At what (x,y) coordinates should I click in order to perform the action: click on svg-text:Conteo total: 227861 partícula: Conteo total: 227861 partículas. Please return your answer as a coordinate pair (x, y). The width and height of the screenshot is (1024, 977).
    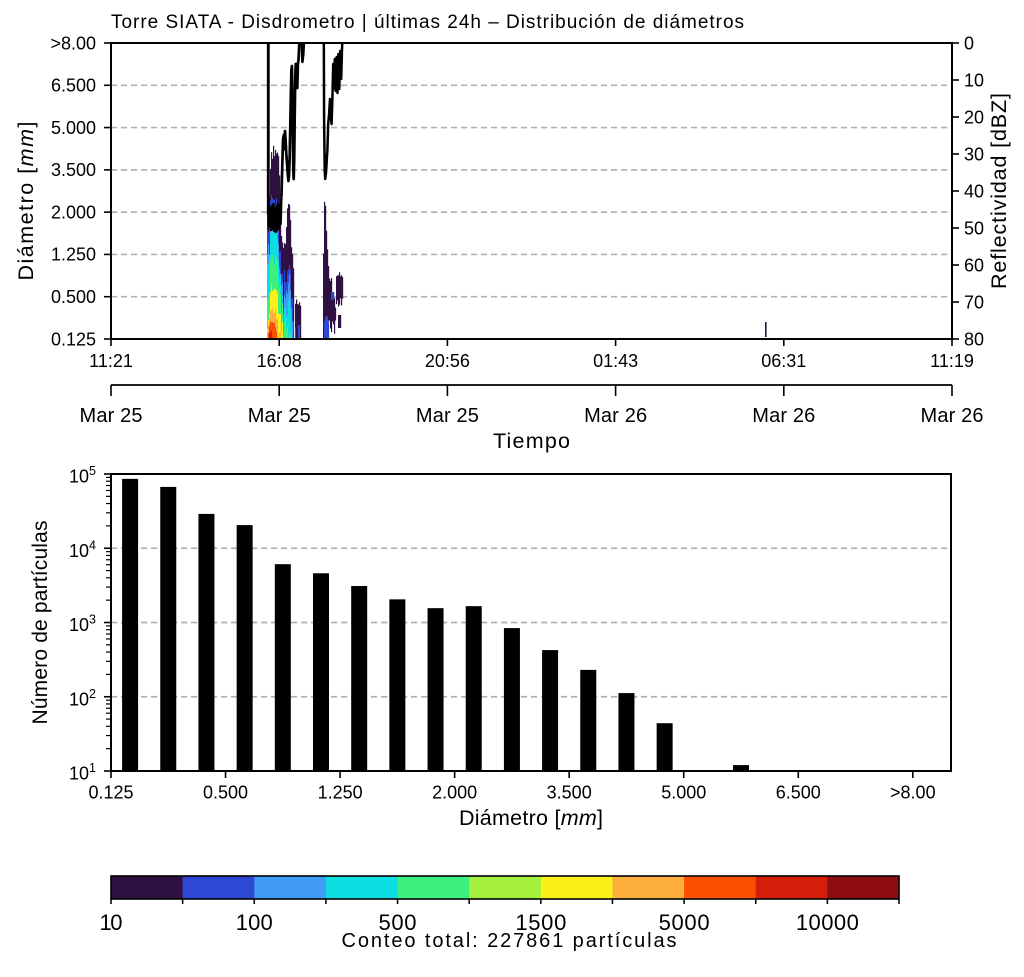
    Looking at the image, I should click on (509, 941).